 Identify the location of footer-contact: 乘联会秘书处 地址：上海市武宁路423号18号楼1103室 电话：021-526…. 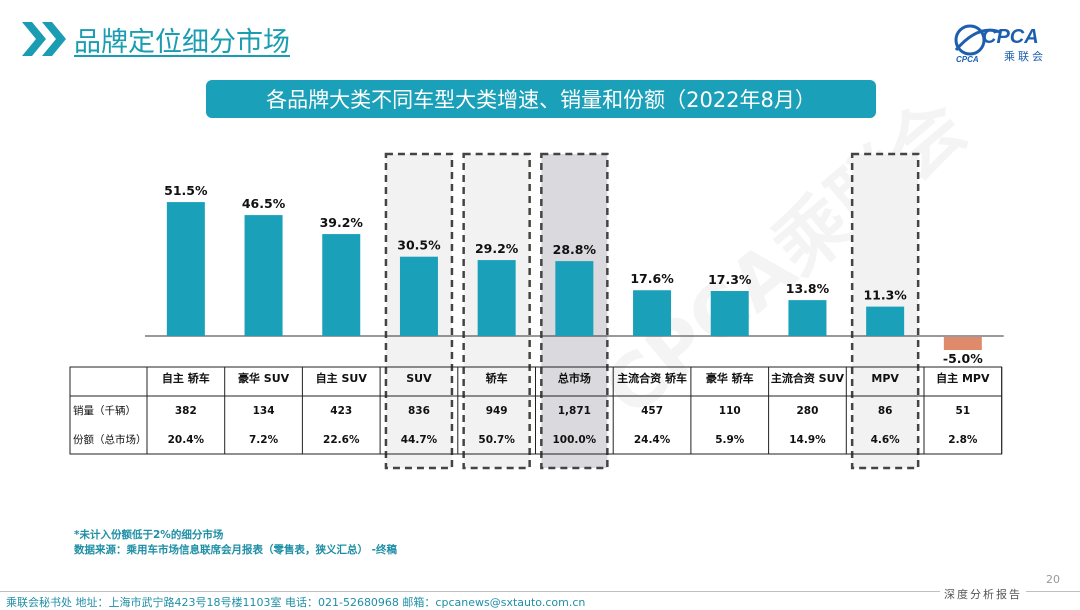
(296, 602).